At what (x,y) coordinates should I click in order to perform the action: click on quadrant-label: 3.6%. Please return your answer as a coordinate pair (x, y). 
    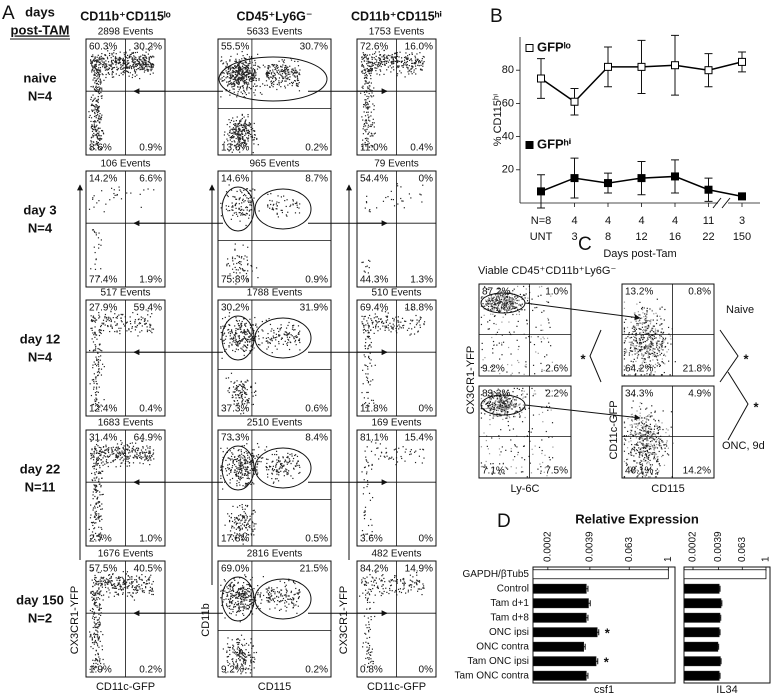
    Looking at the image, I should click on (371, 539).